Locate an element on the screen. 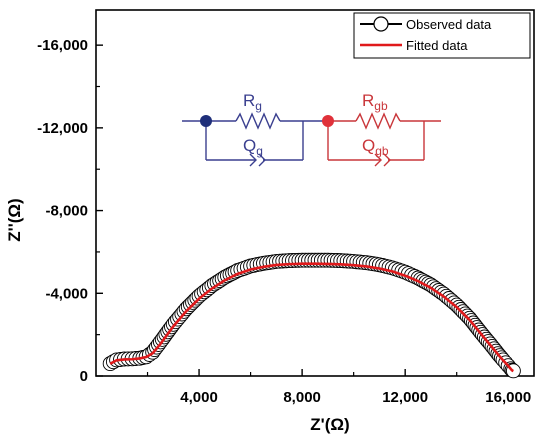  x-tick-label: 8,000 is located at coordinates (302, 397).